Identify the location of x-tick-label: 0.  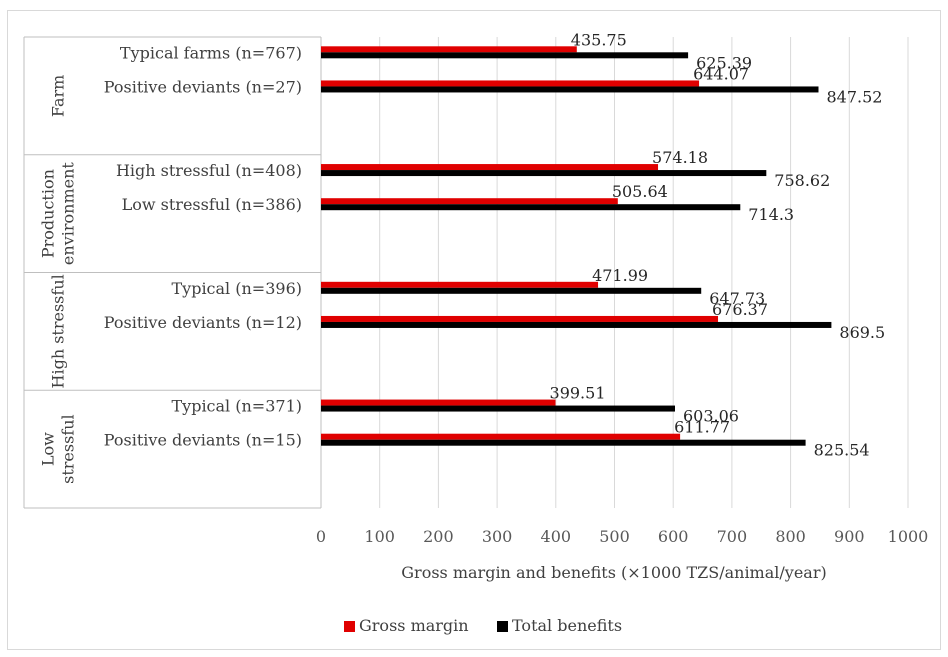
(321, 536).